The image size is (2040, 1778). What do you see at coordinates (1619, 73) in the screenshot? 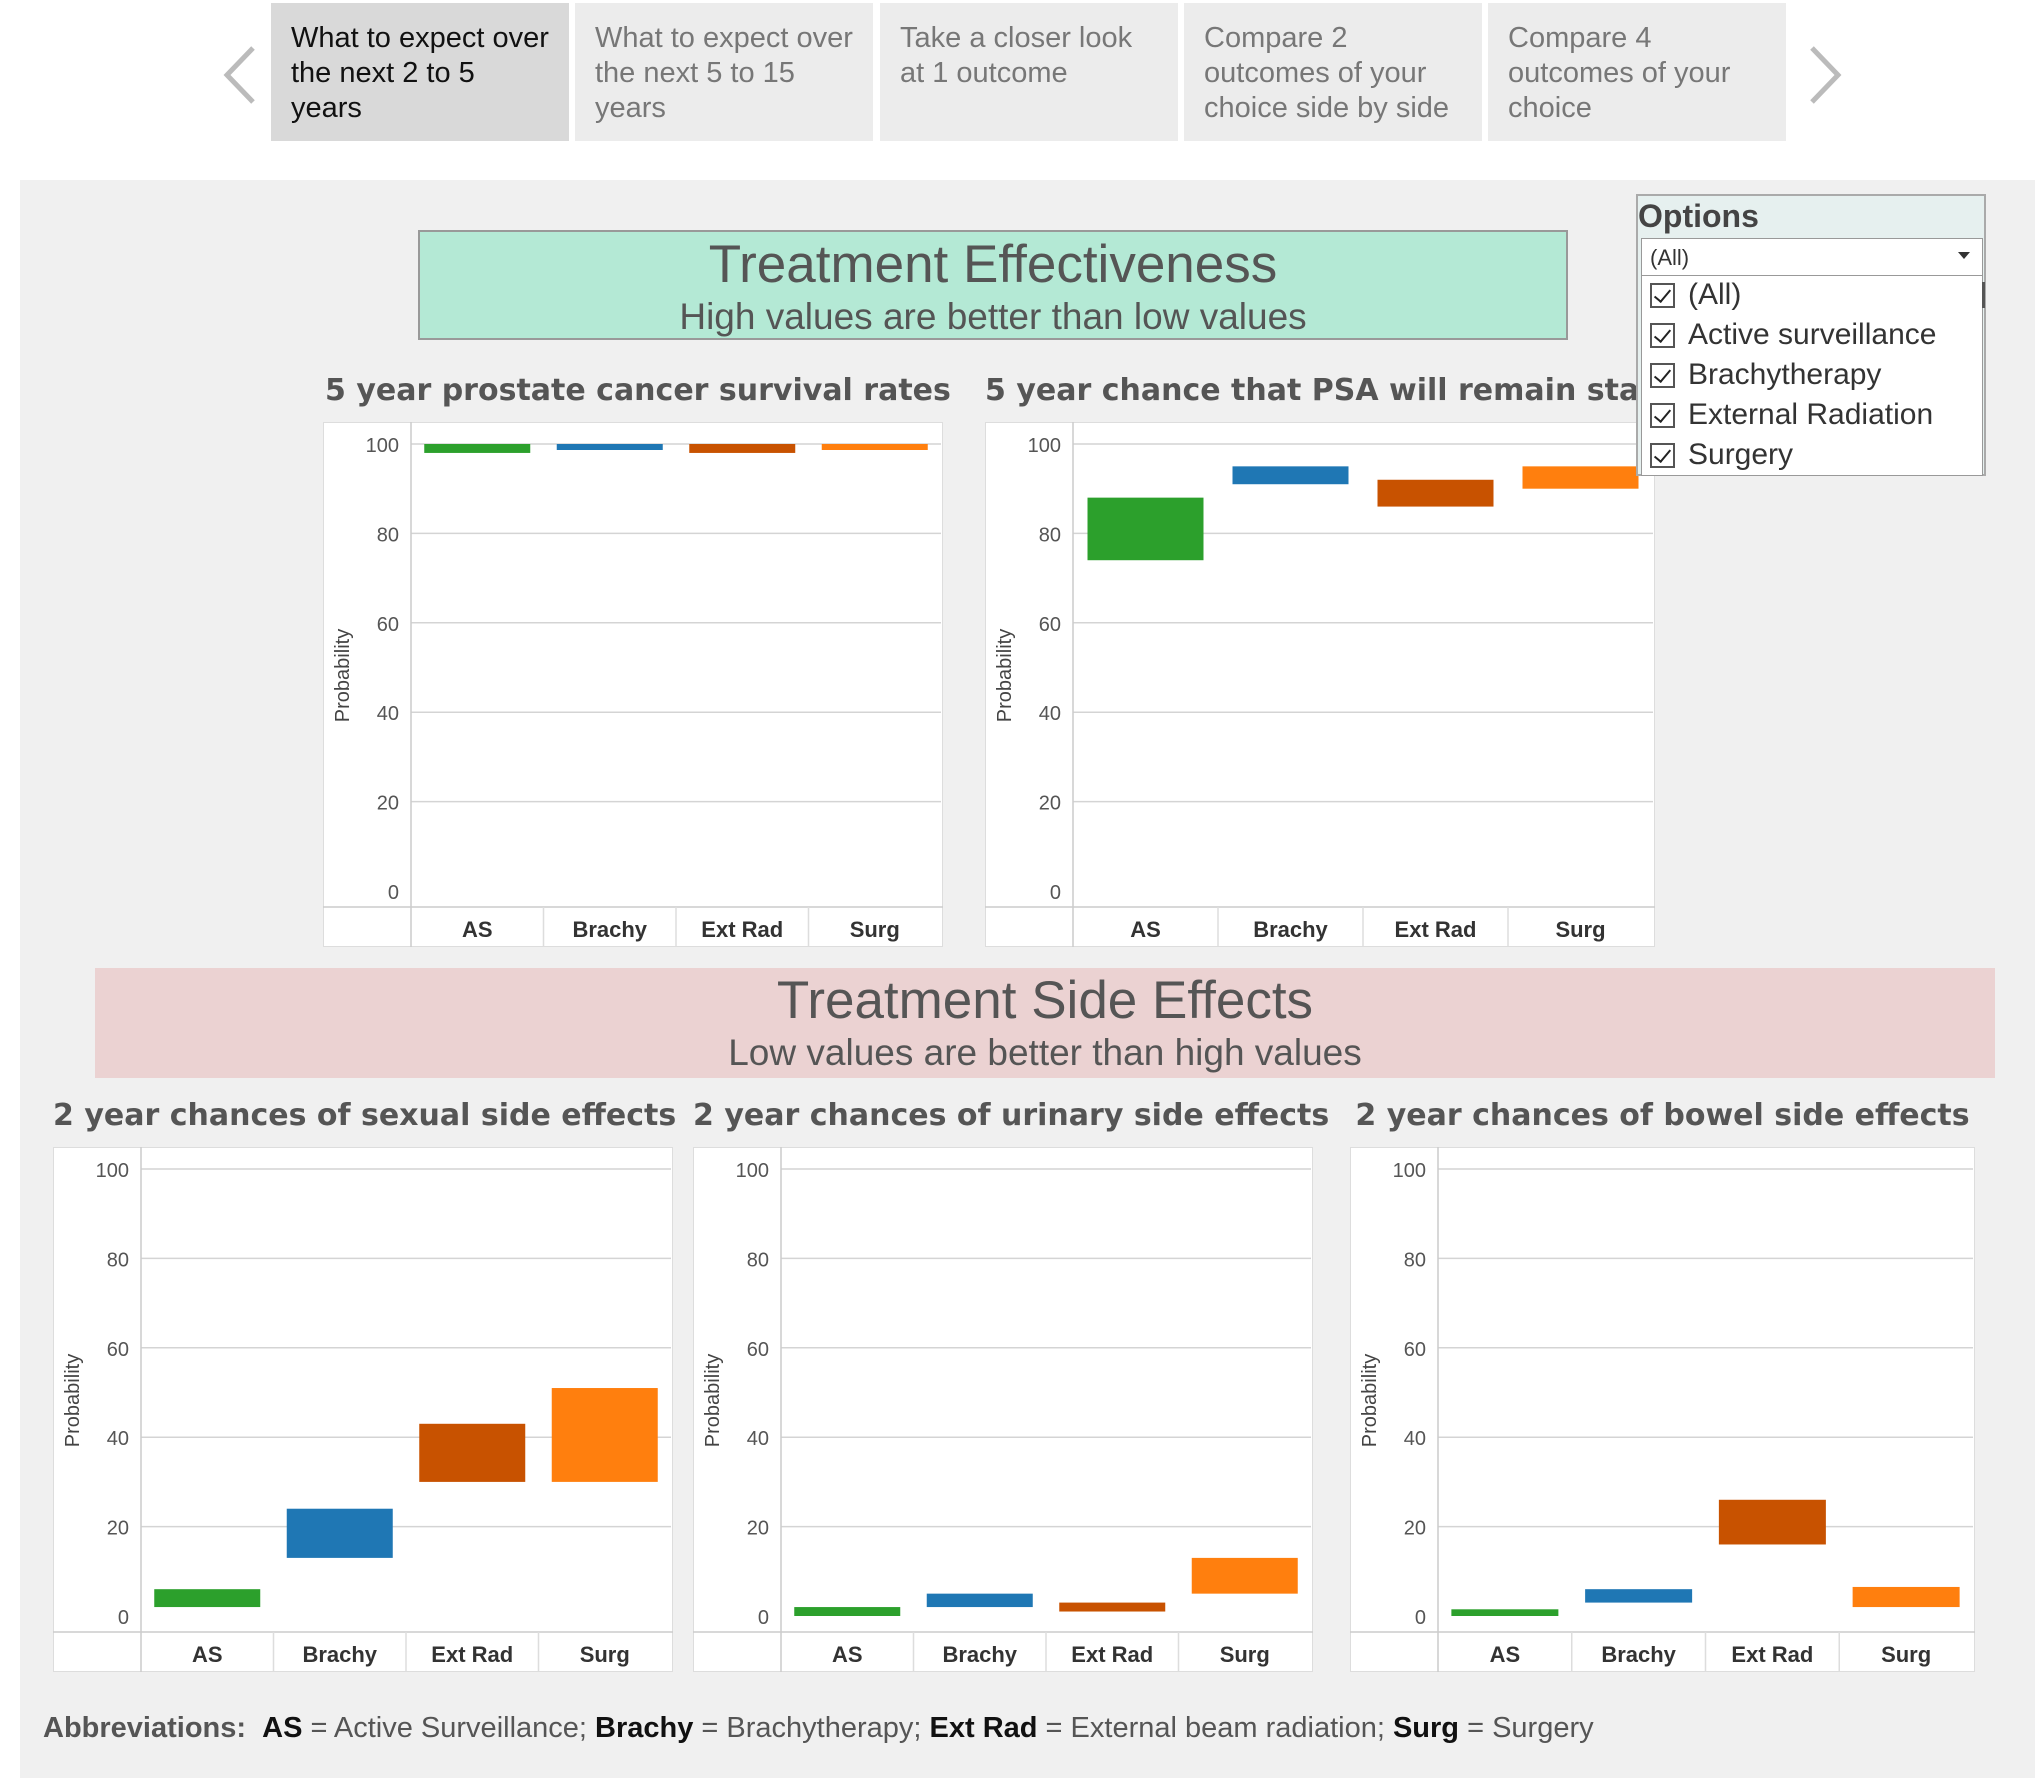
I see `tab-label: Compare 4 outcomes of your choice` at bounding box center [1619, 73].